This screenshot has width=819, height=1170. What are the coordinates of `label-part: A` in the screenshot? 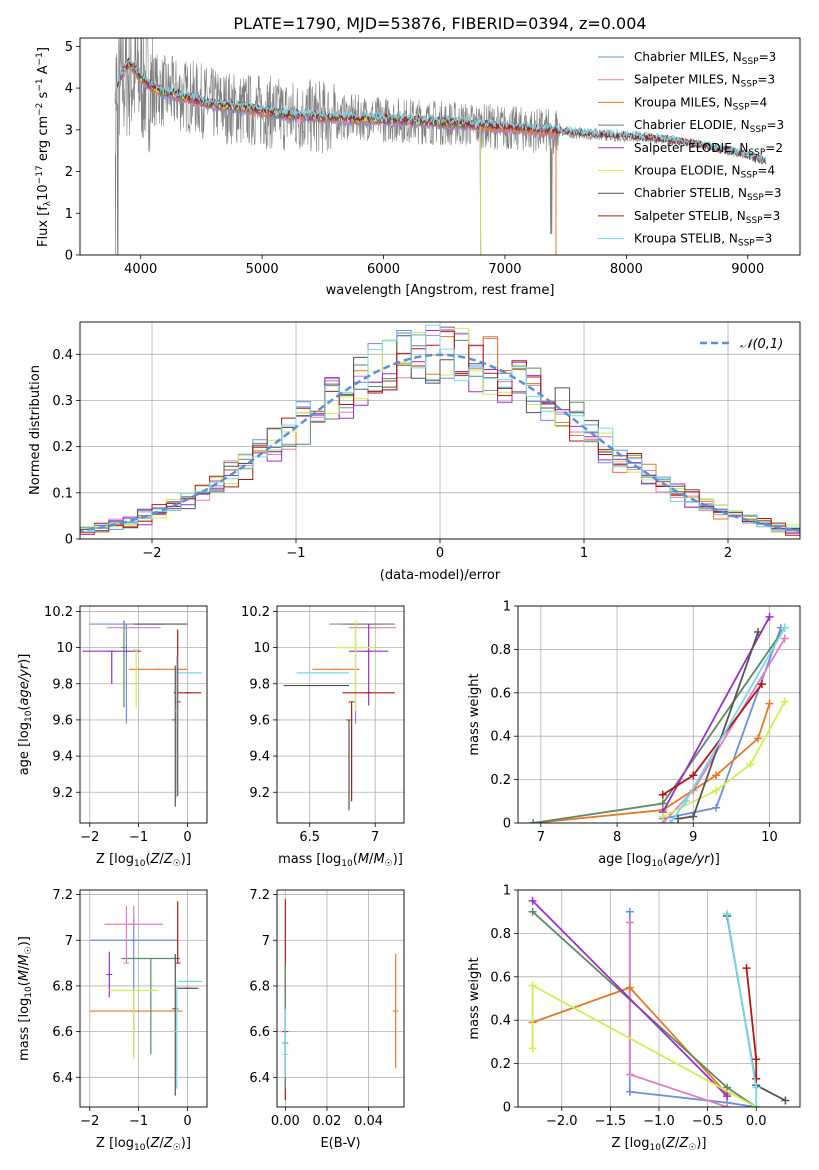 It's located at (43, 71).